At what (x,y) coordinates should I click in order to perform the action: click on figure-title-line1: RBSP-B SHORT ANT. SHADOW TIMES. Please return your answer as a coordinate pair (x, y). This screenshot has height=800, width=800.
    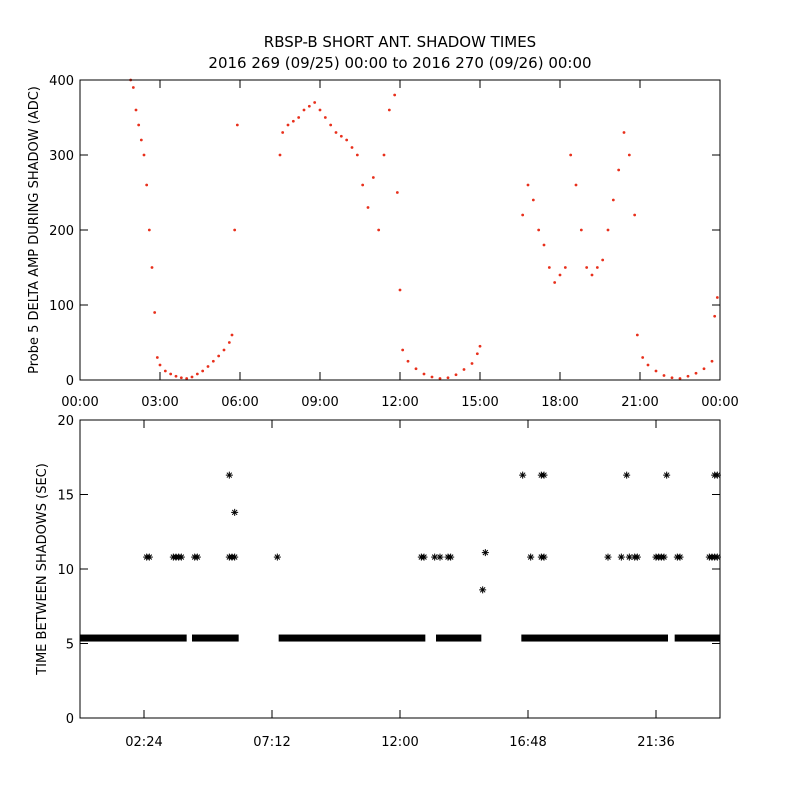
    Looking at the image, I should click on (400, 42).